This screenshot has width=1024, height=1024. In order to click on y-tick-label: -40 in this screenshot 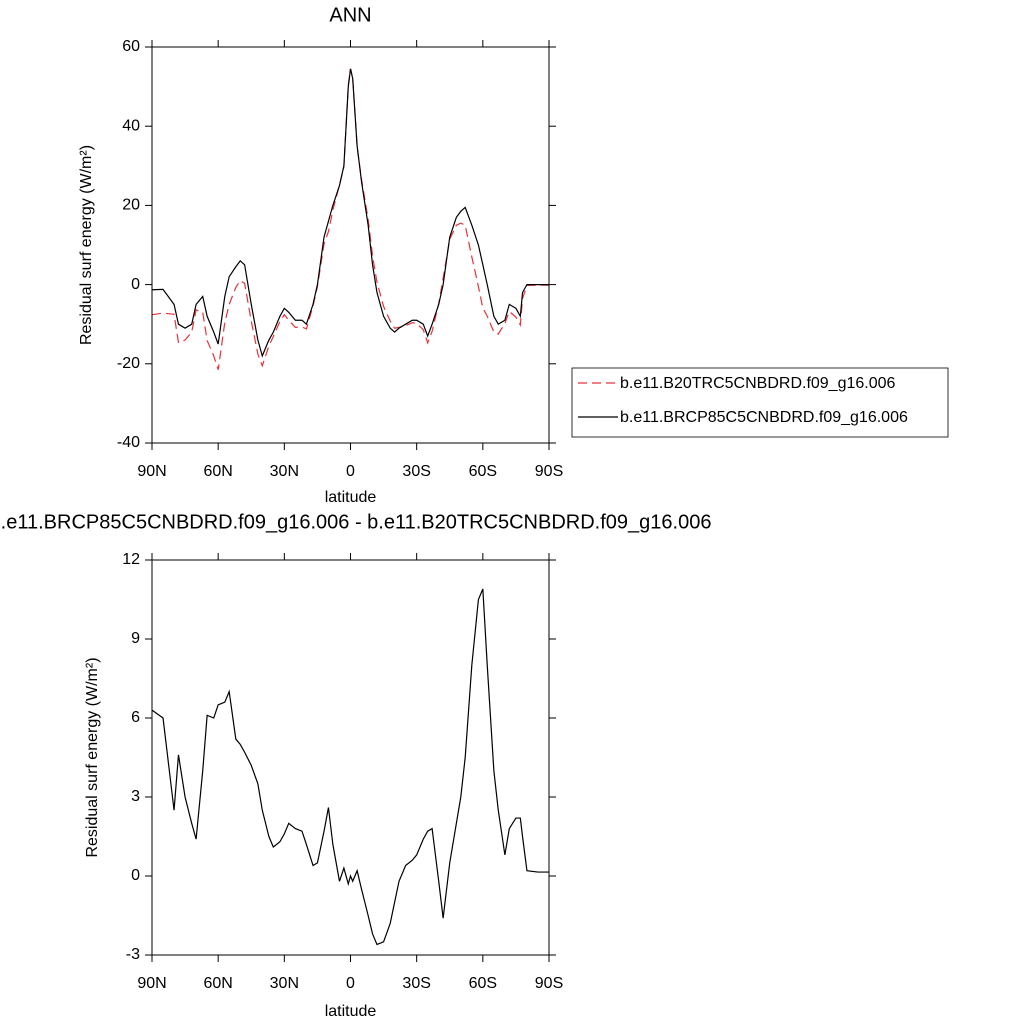, I will do `click(128, 442)`.